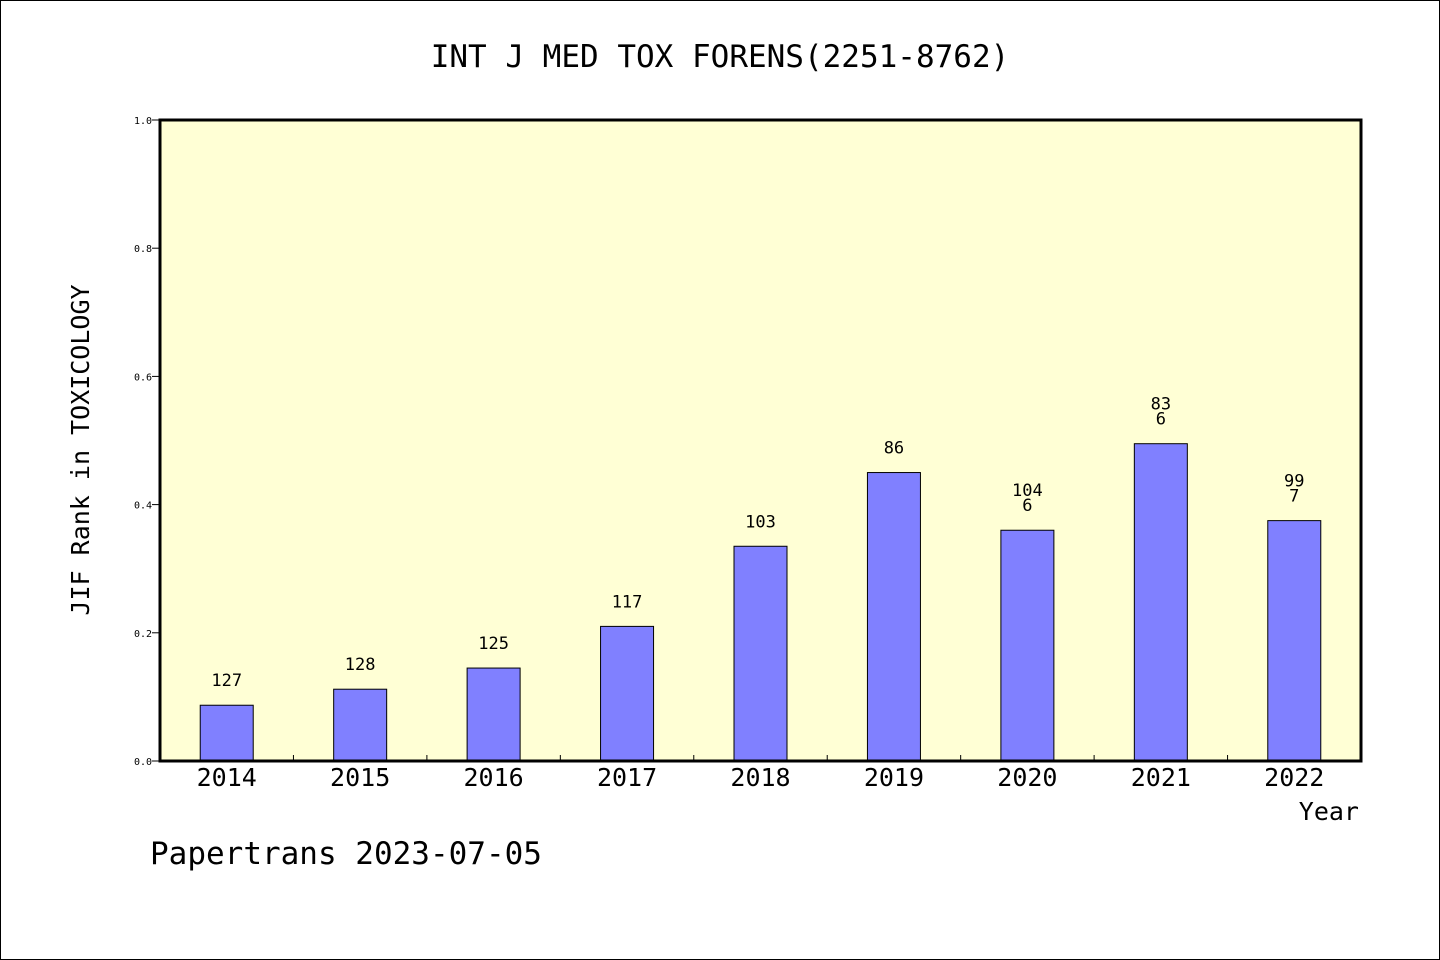 The height and width of the screenshot is (960, 1440). I want to click on bar-2014, so click(226, 733).